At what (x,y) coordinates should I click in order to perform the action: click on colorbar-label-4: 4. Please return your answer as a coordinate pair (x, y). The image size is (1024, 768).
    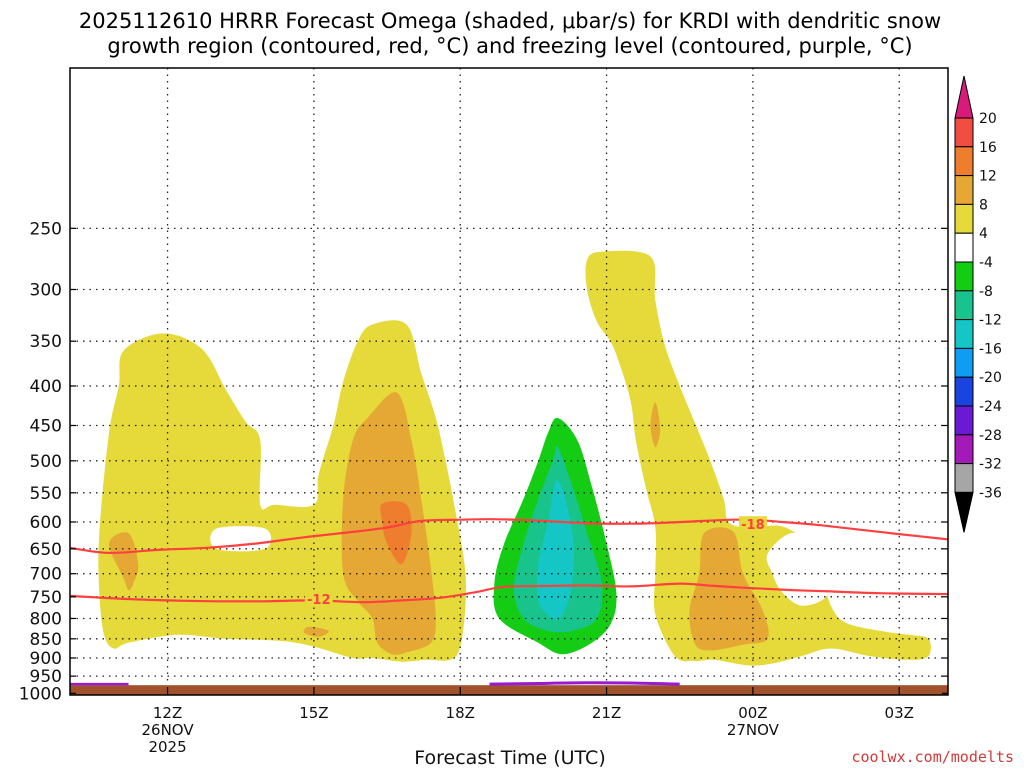
    Looking at the image, I should click on (983, 234).